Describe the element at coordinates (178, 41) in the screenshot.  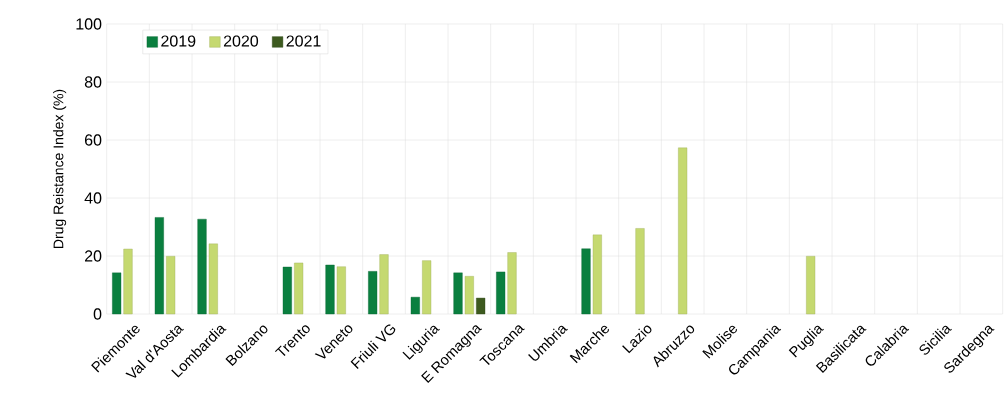
I see `legend-label: 2019` at that location.